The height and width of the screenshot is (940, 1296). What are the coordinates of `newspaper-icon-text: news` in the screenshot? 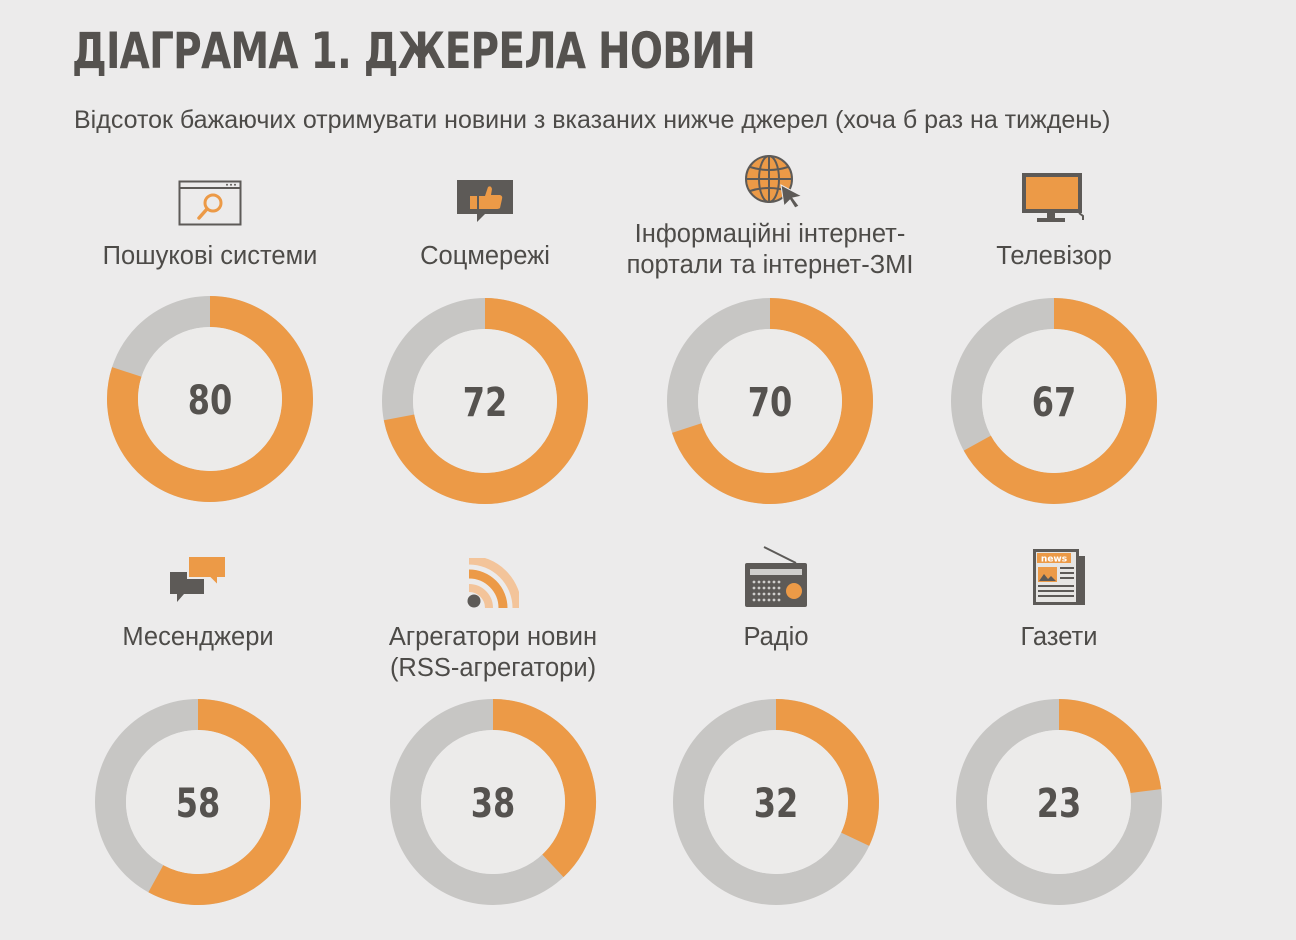 It's located at (1054, 560).